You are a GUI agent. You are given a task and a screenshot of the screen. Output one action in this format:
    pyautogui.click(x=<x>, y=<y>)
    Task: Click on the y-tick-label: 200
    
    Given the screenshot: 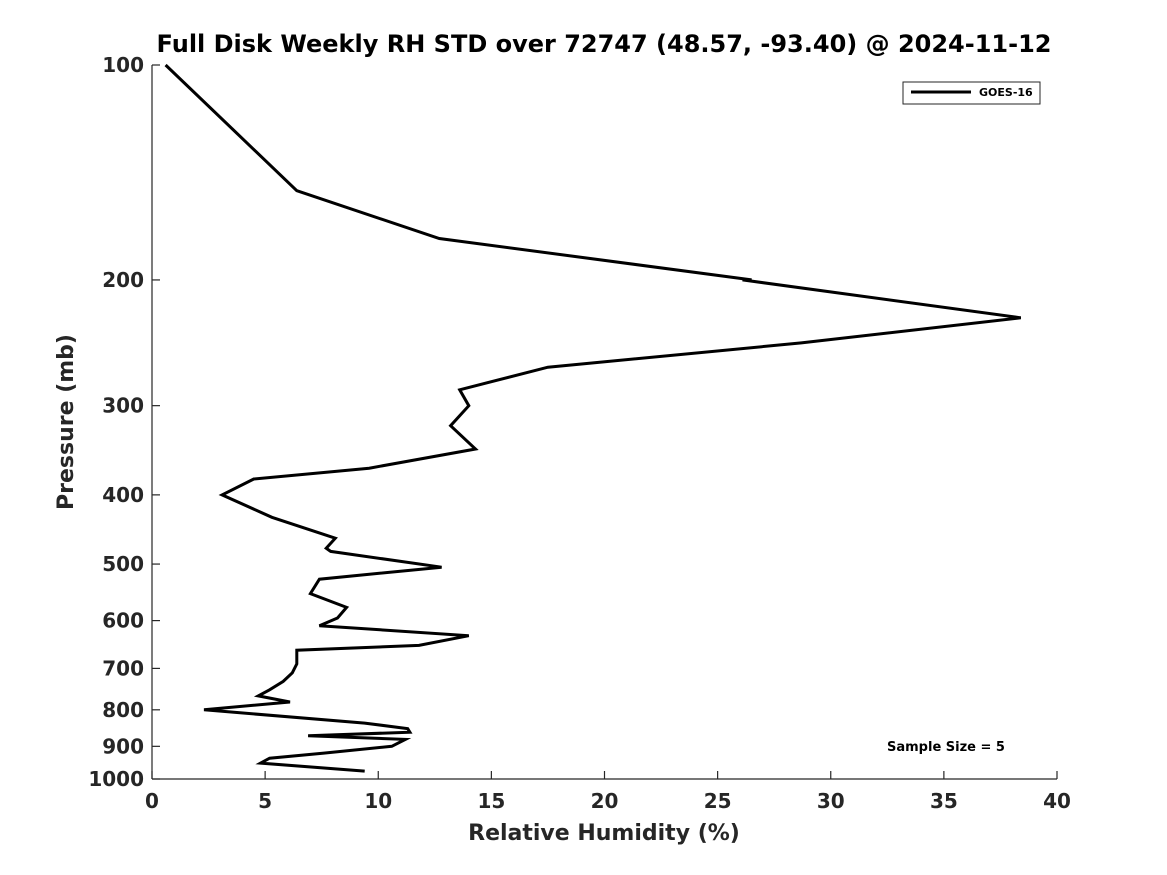 What is the action you would take?
    pyautogui.click(x=123, y=280)
    